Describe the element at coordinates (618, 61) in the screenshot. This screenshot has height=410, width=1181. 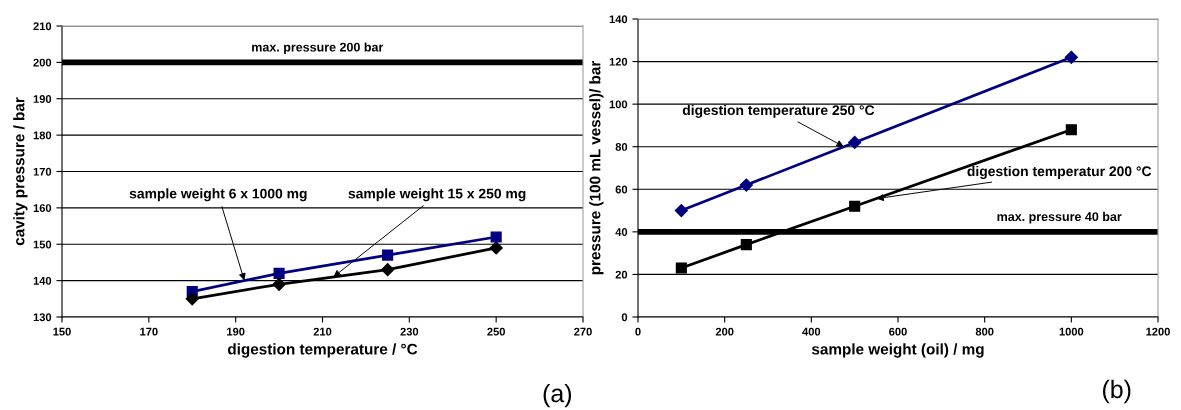
I see `y-tick-label: 120` at that location.